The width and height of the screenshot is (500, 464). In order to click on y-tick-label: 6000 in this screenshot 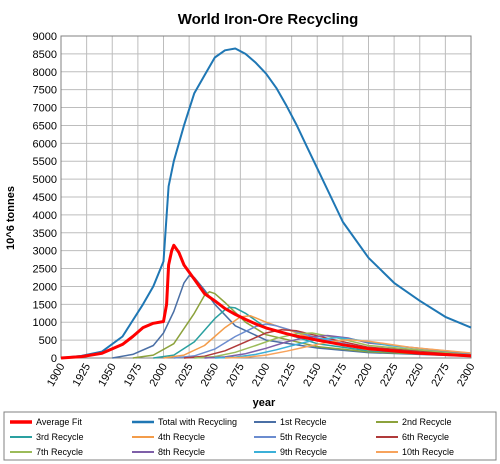, I will do `click(45, 144)`.